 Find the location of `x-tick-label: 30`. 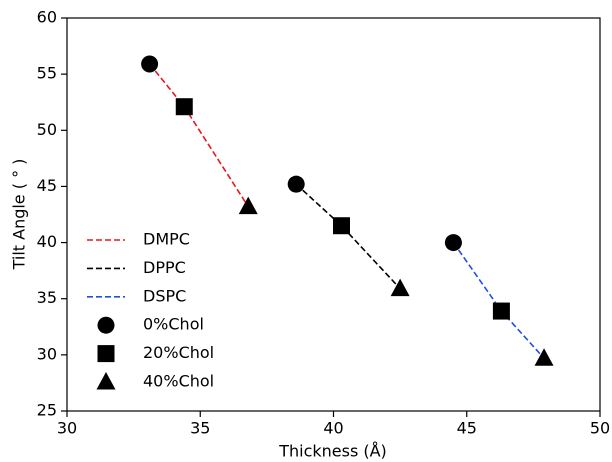

x-tick-label: 30 is located at coordinates (67, 428).